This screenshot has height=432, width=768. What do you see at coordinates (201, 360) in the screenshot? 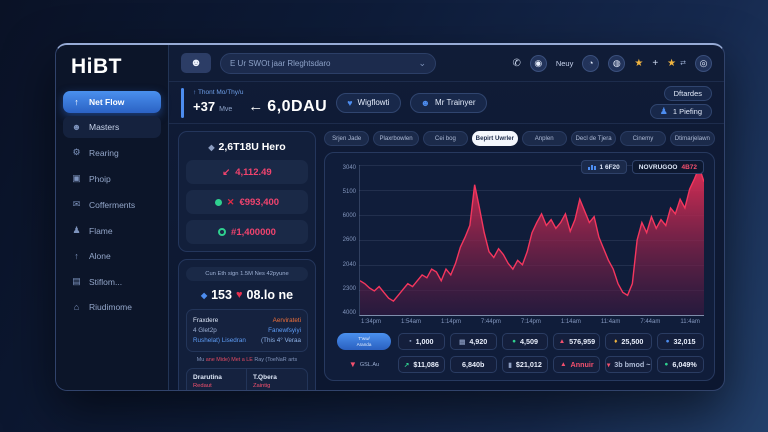
I see `fineprint-part: Mu` at bounding box center [201, 360].